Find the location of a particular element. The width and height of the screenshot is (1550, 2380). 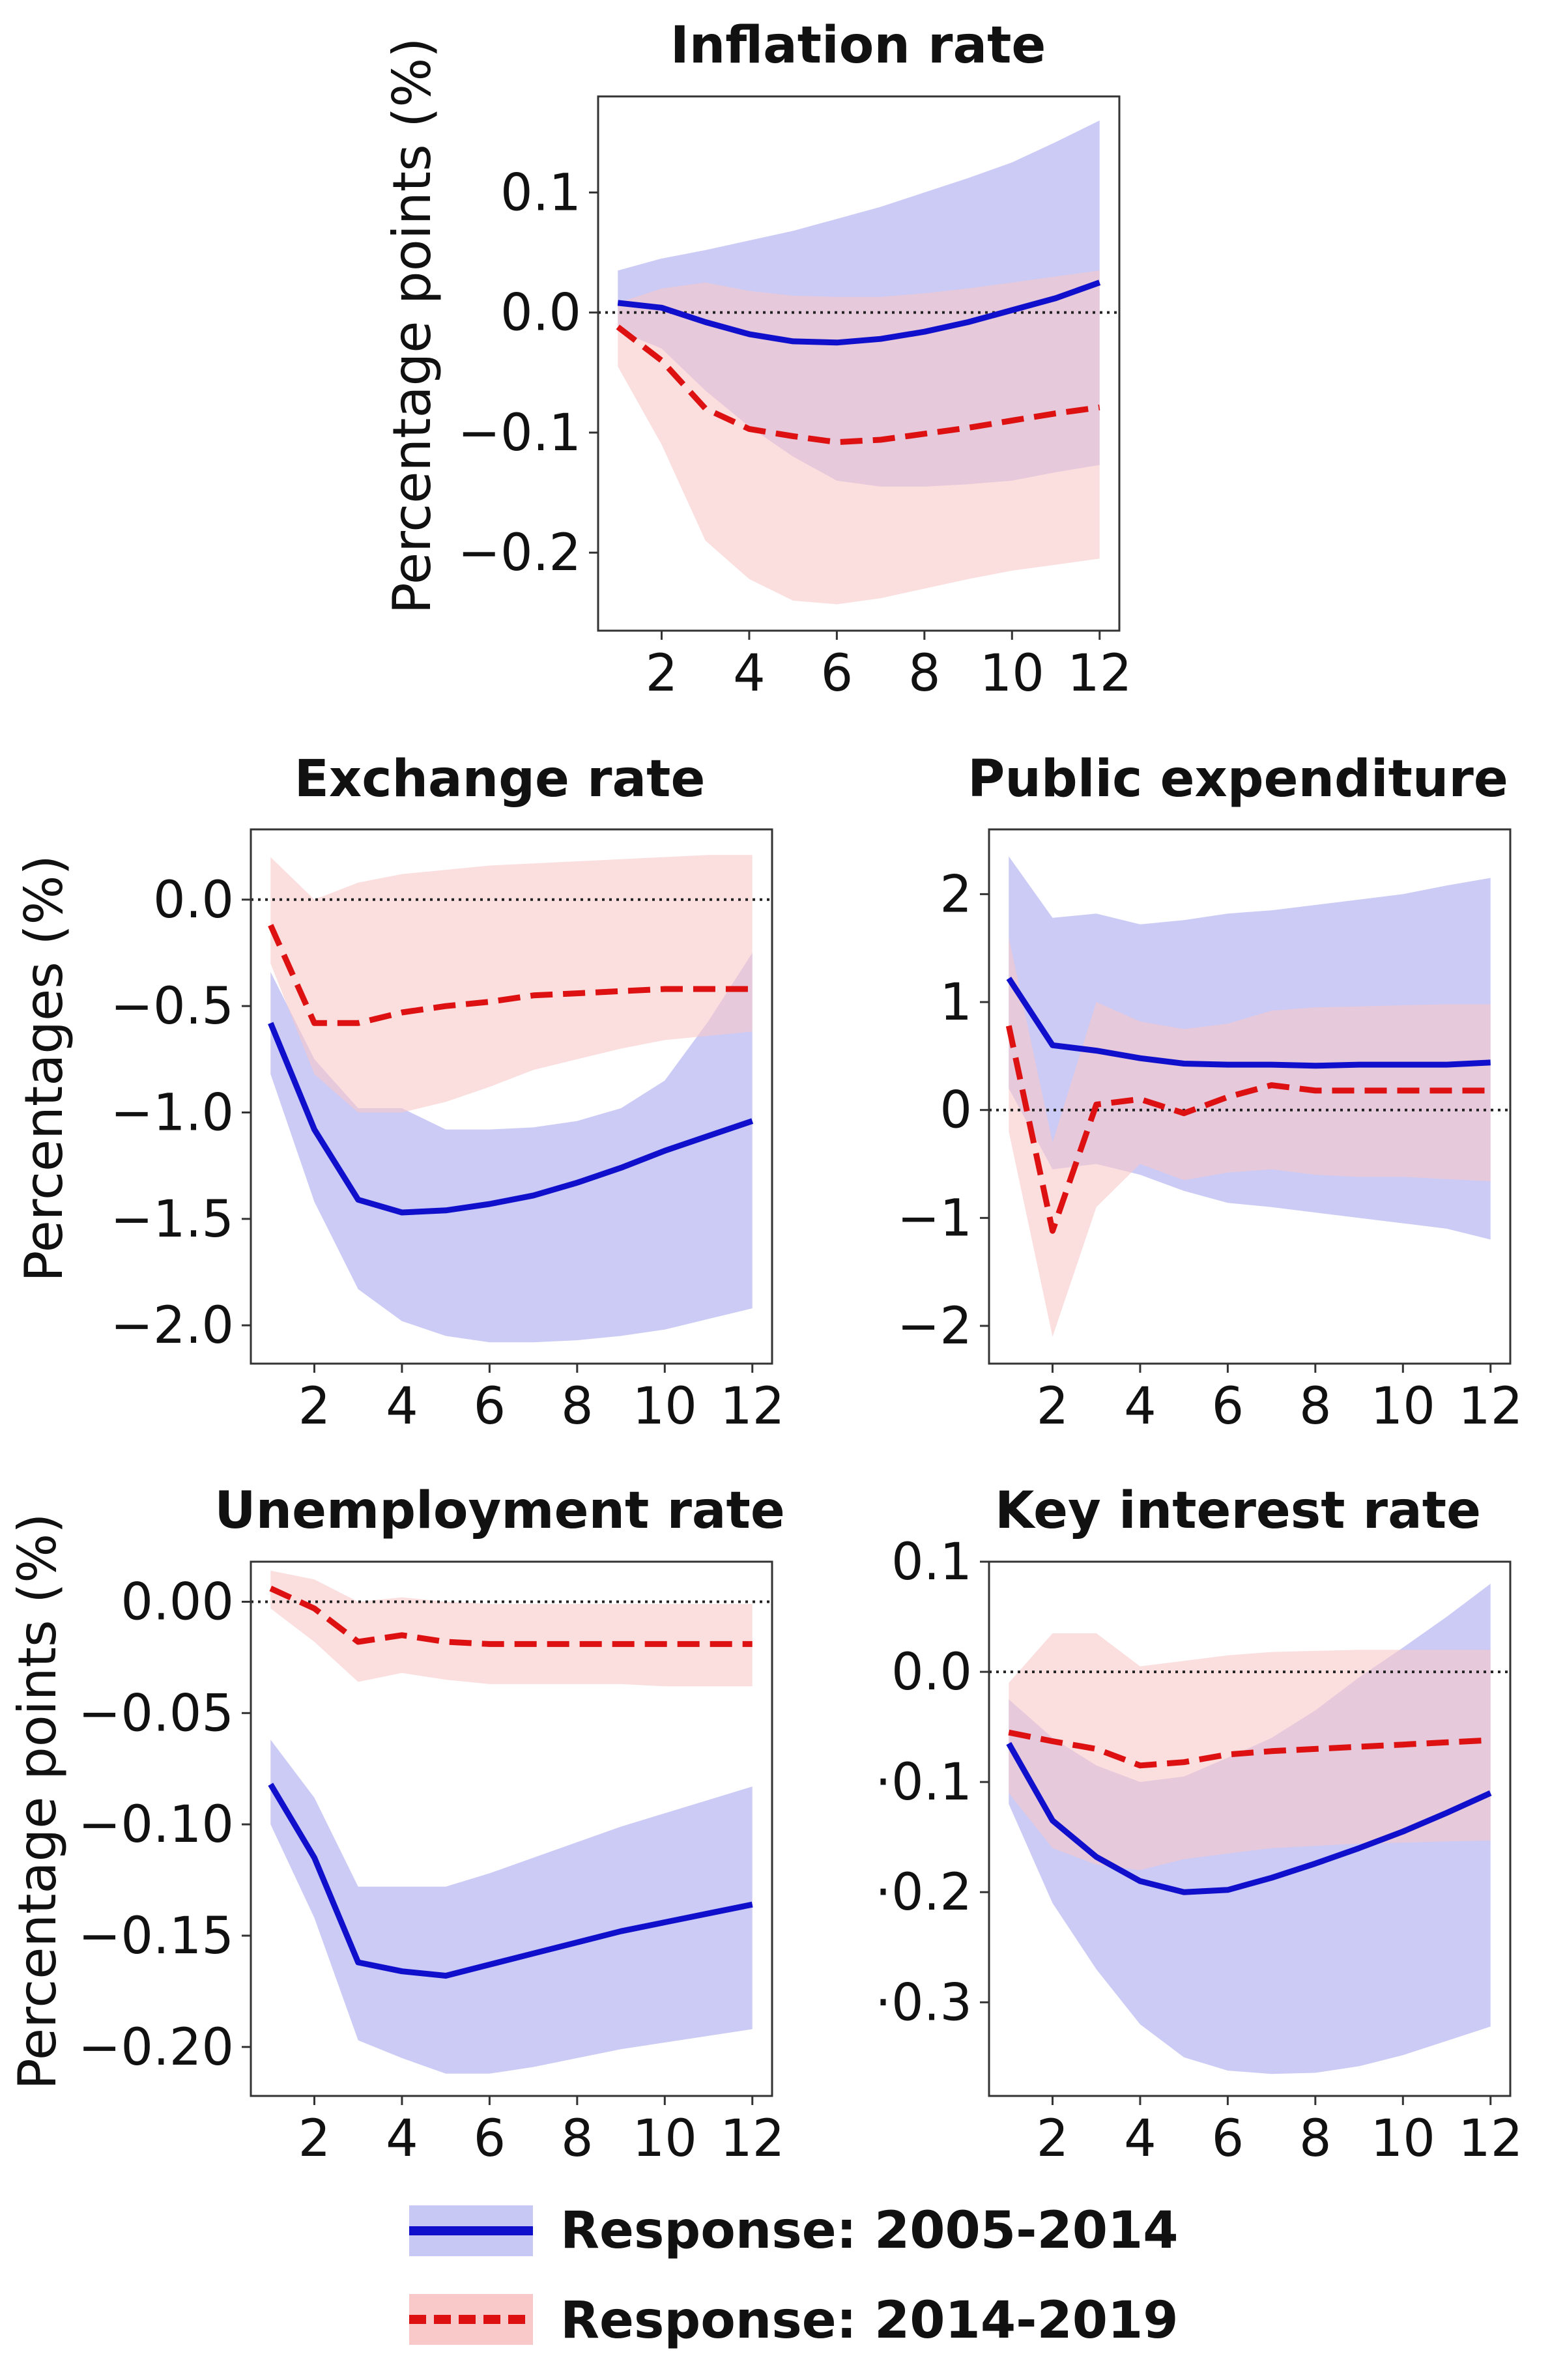

y-tick-label-public-3: −1 is located at coordinates (935, 1218).